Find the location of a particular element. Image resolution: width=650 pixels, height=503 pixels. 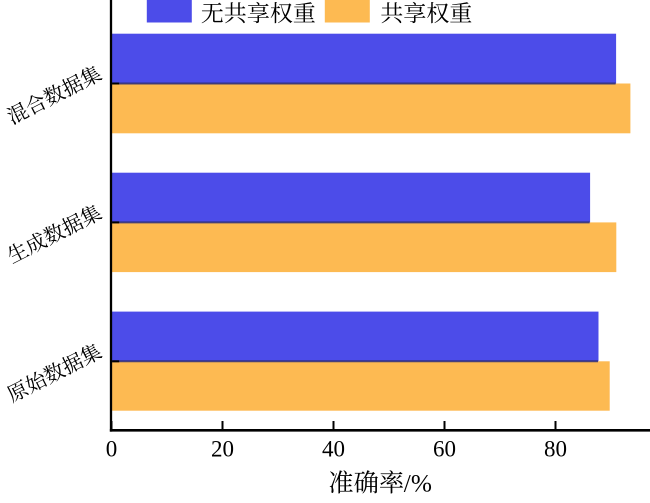

svg-text: 80 is located at coordinates (555, 449).